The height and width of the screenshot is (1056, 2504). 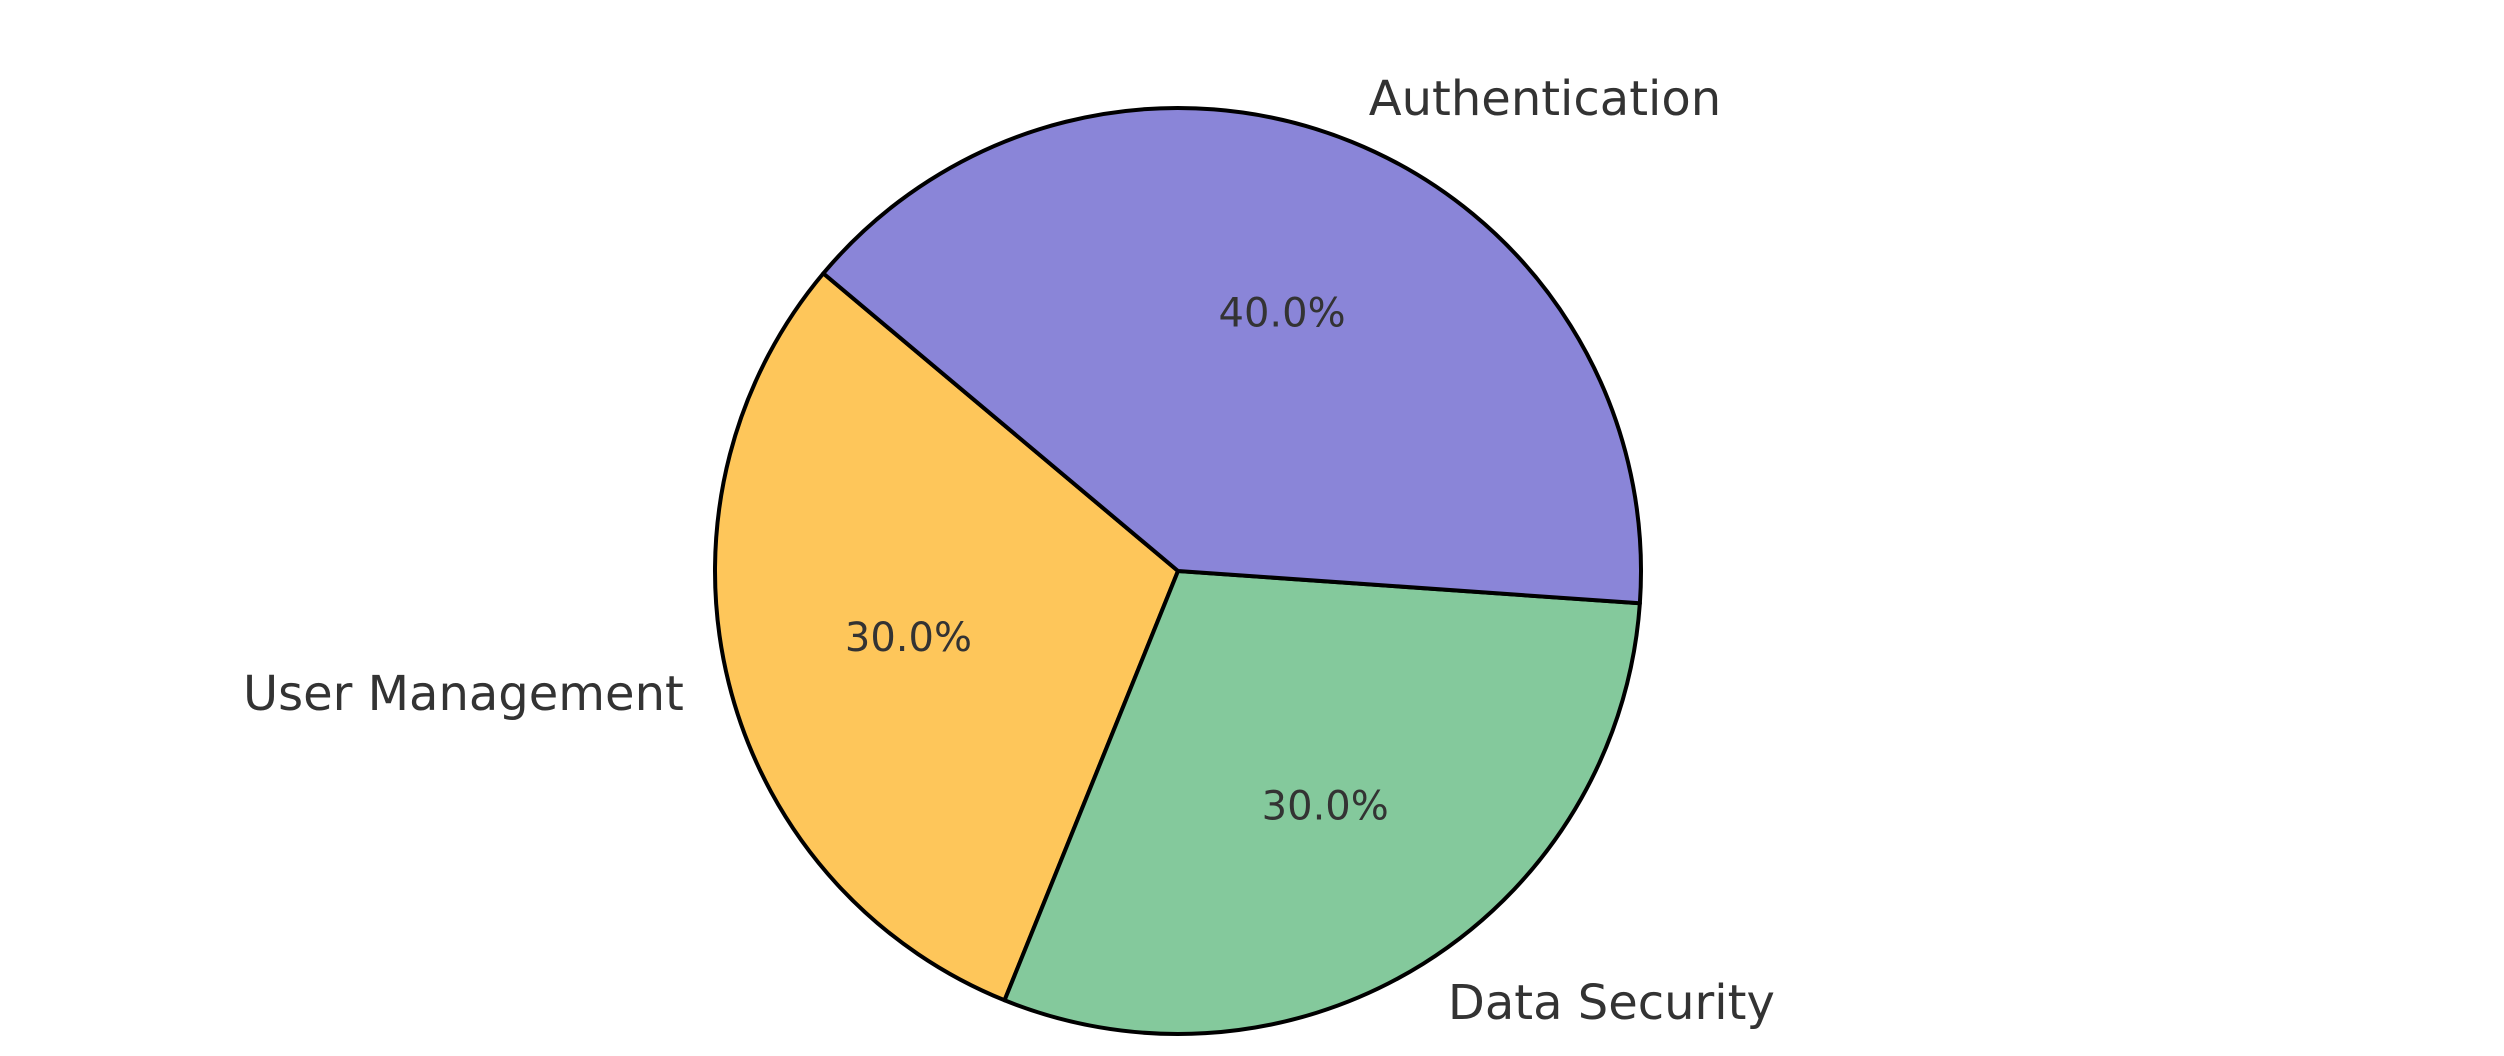 What do you see at coordinates (1117, 559) in the screenshot?
I see `percent-labels: 30.0% 30.0% 40.0%` at bounding box center [1117, 559].